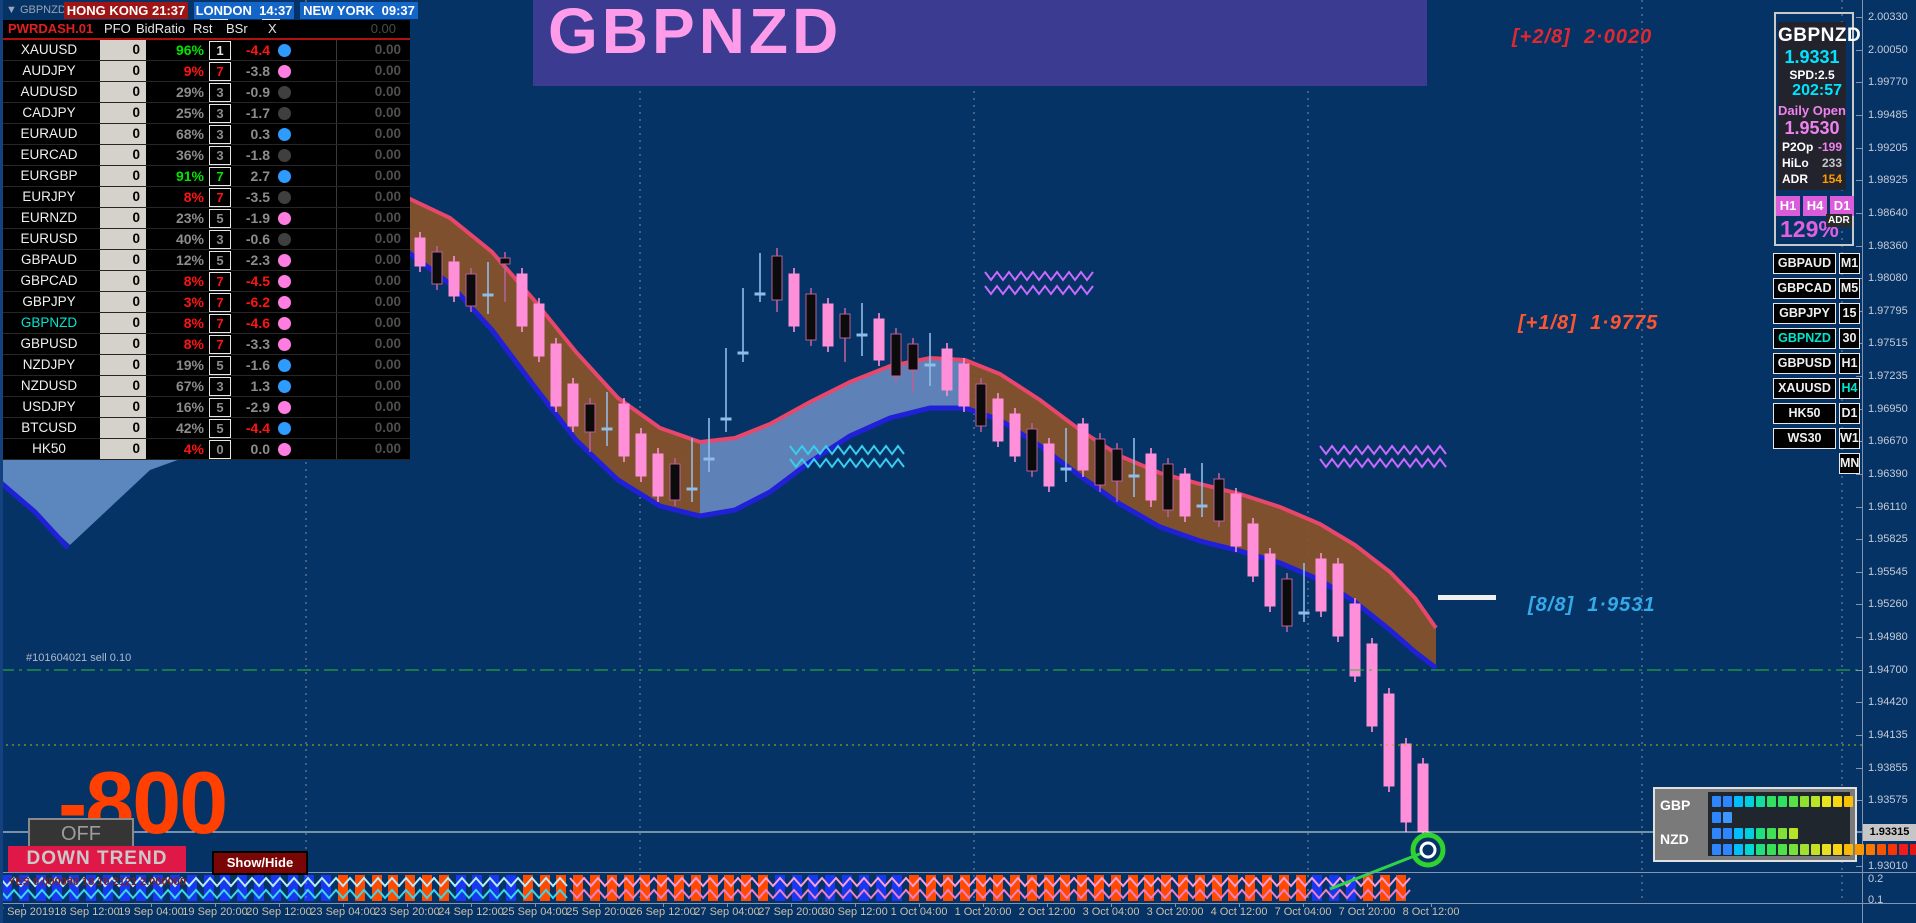  I want to click on pairlist-timeframe-H4: H4, so click(1849, 388).